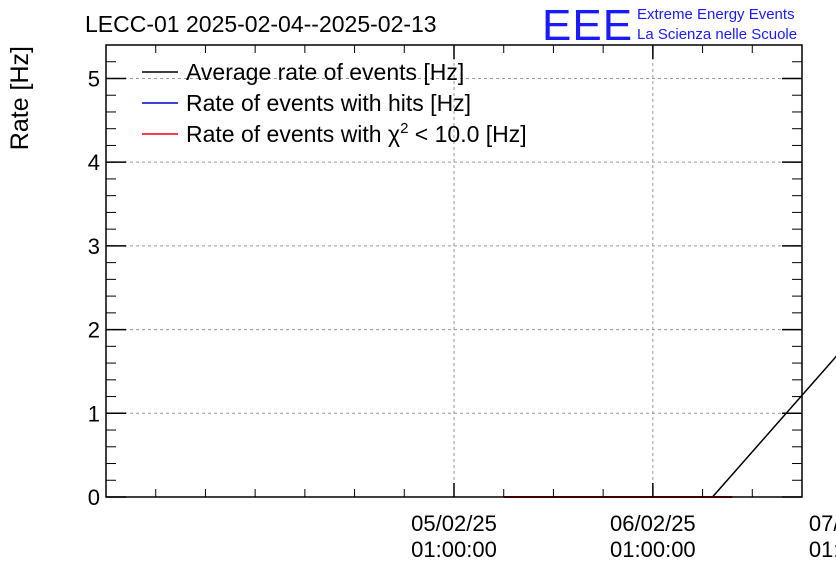 Image resolution: width=836 pixels, height=572 pixels. I want to click on x-tick-date-label: 07/02/25, so click(822, 523).